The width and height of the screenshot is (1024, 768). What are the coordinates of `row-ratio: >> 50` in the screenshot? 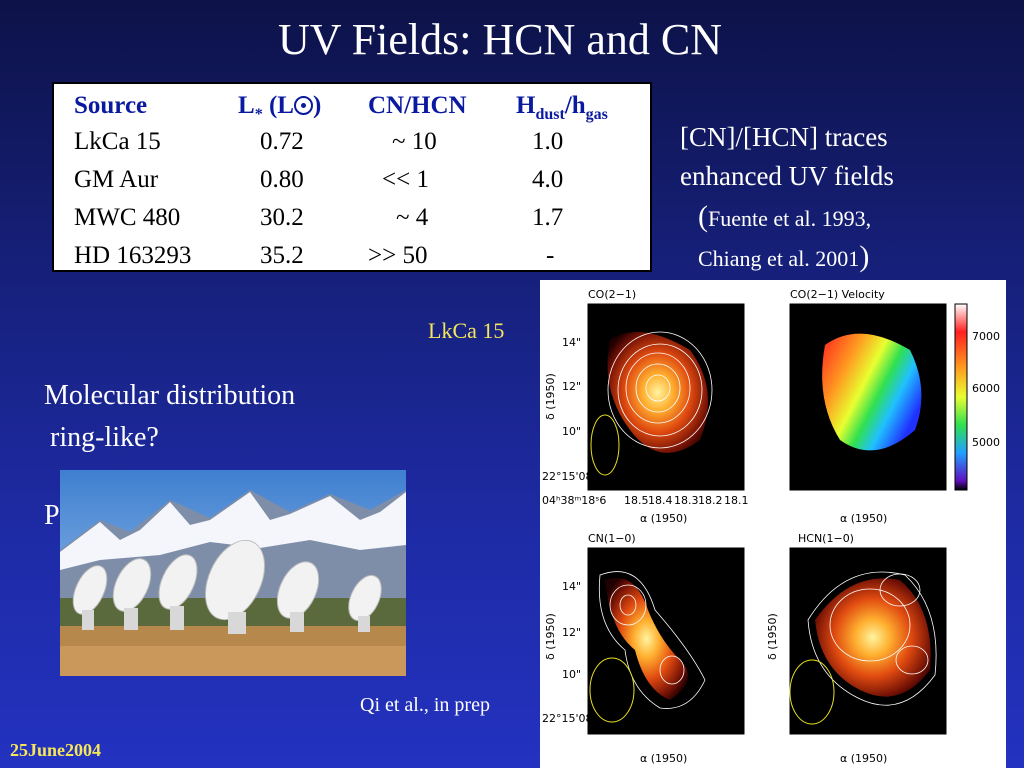 It's located at (398, 255).